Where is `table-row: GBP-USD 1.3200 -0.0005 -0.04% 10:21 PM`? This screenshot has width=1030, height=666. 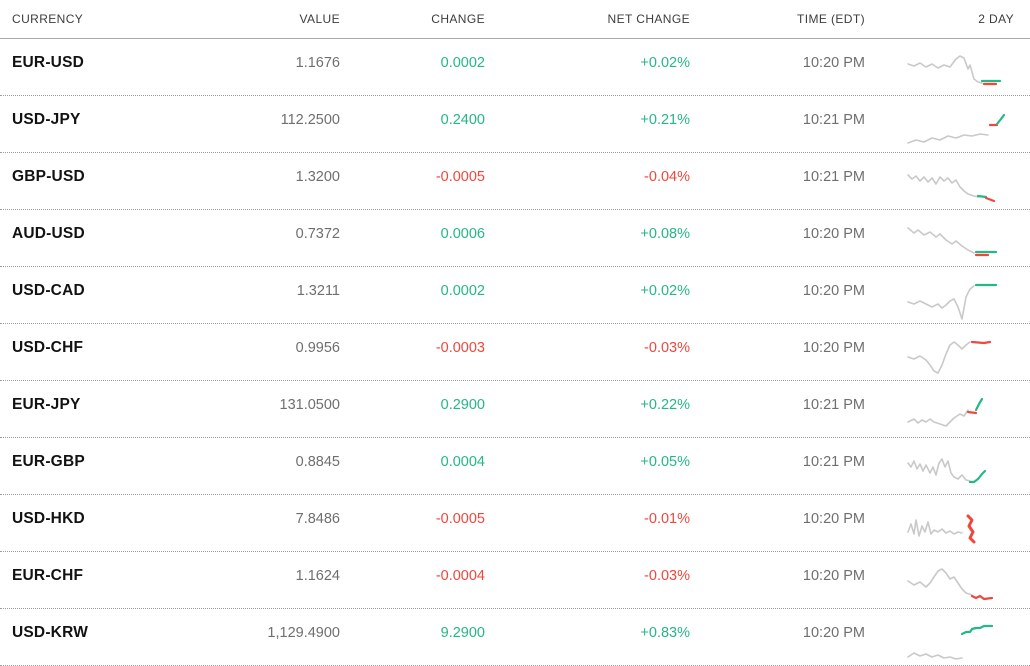
table-row: GBP-USD 1.3200 -0.0005 -0.04% 10:21 PM is located at coordinates (515, 181).